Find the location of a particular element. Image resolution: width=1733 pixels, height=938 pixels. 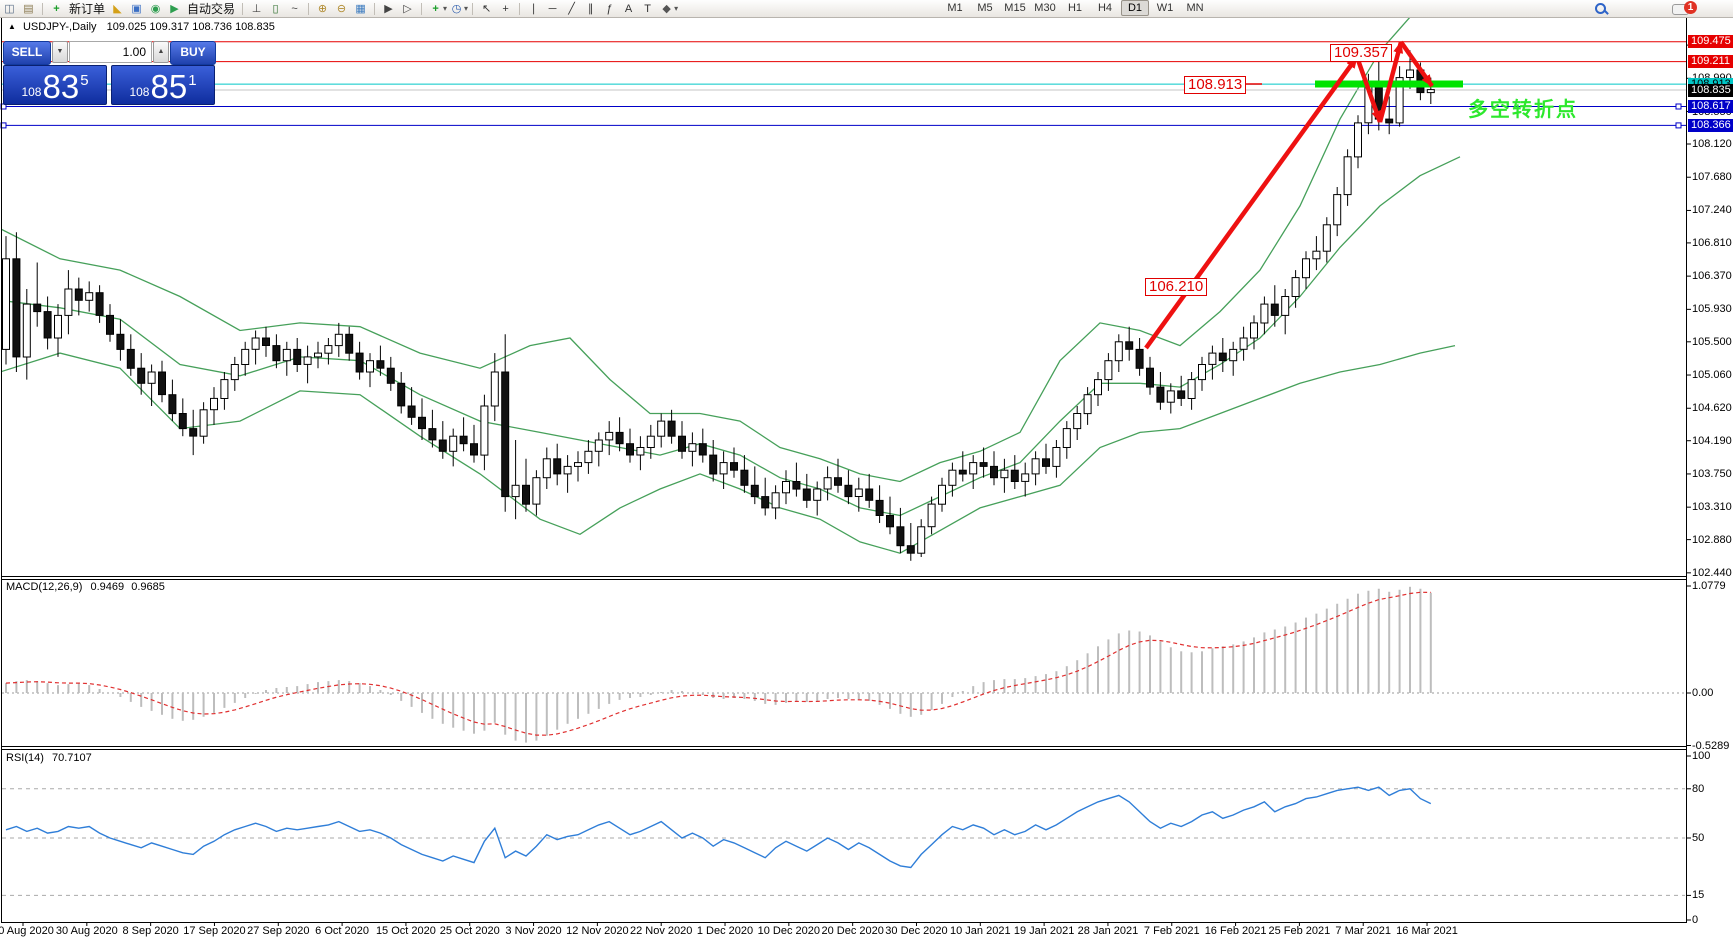

annotation-turning-point-text: 多空转折点 is located at coordinates (1523, 110).